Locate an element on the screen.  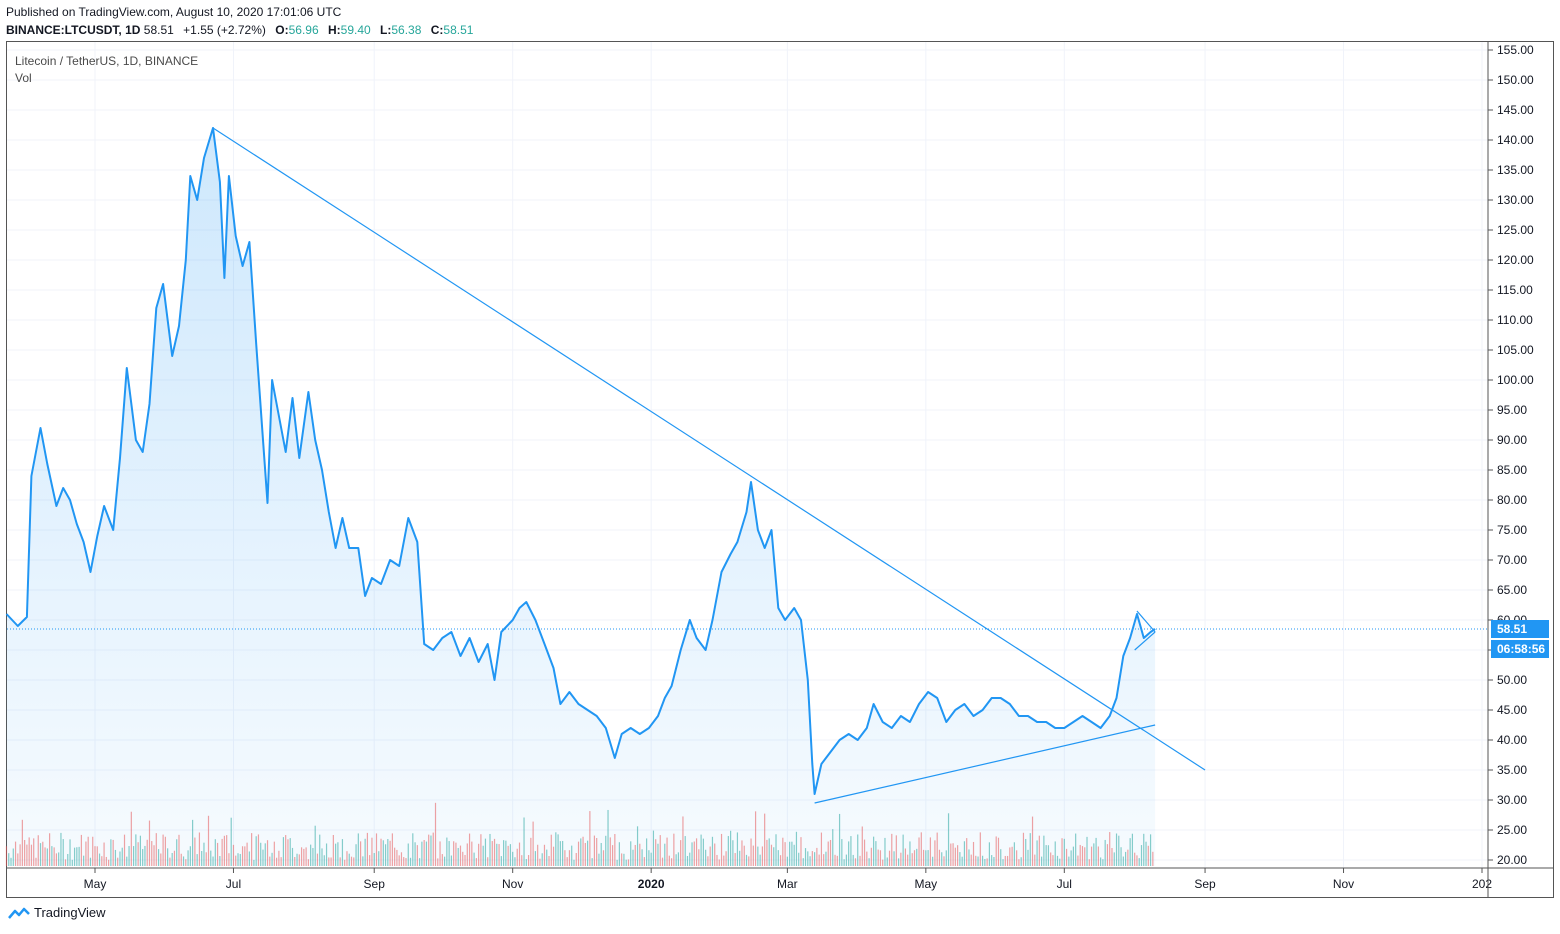
y-tick-label: 85.00 is located at coordinates (1512, 470).